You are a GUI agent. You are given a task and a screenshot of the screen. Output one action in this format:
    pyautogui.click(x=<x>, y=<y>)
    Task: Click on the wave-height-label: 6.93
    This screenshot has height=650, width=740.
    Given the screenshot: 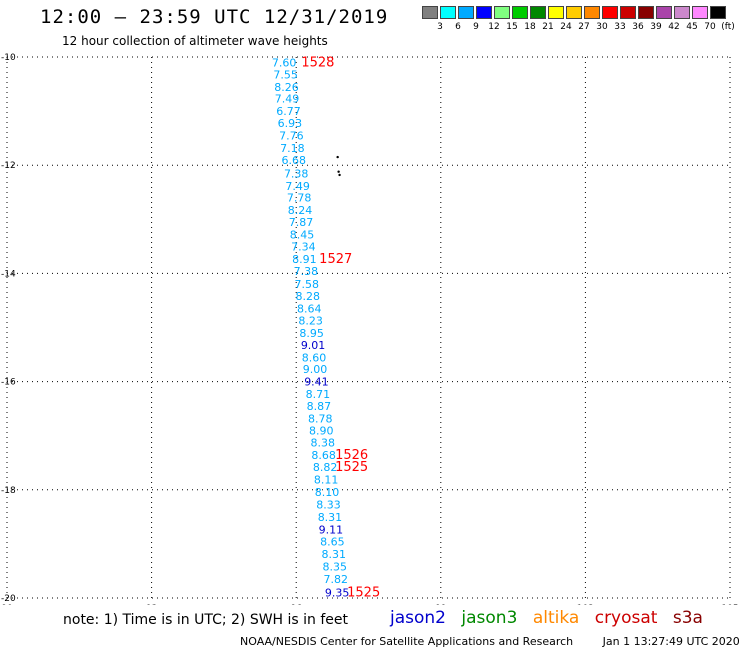 What is the action you would take?
    pyautogui.click(x=290, y=123)
    